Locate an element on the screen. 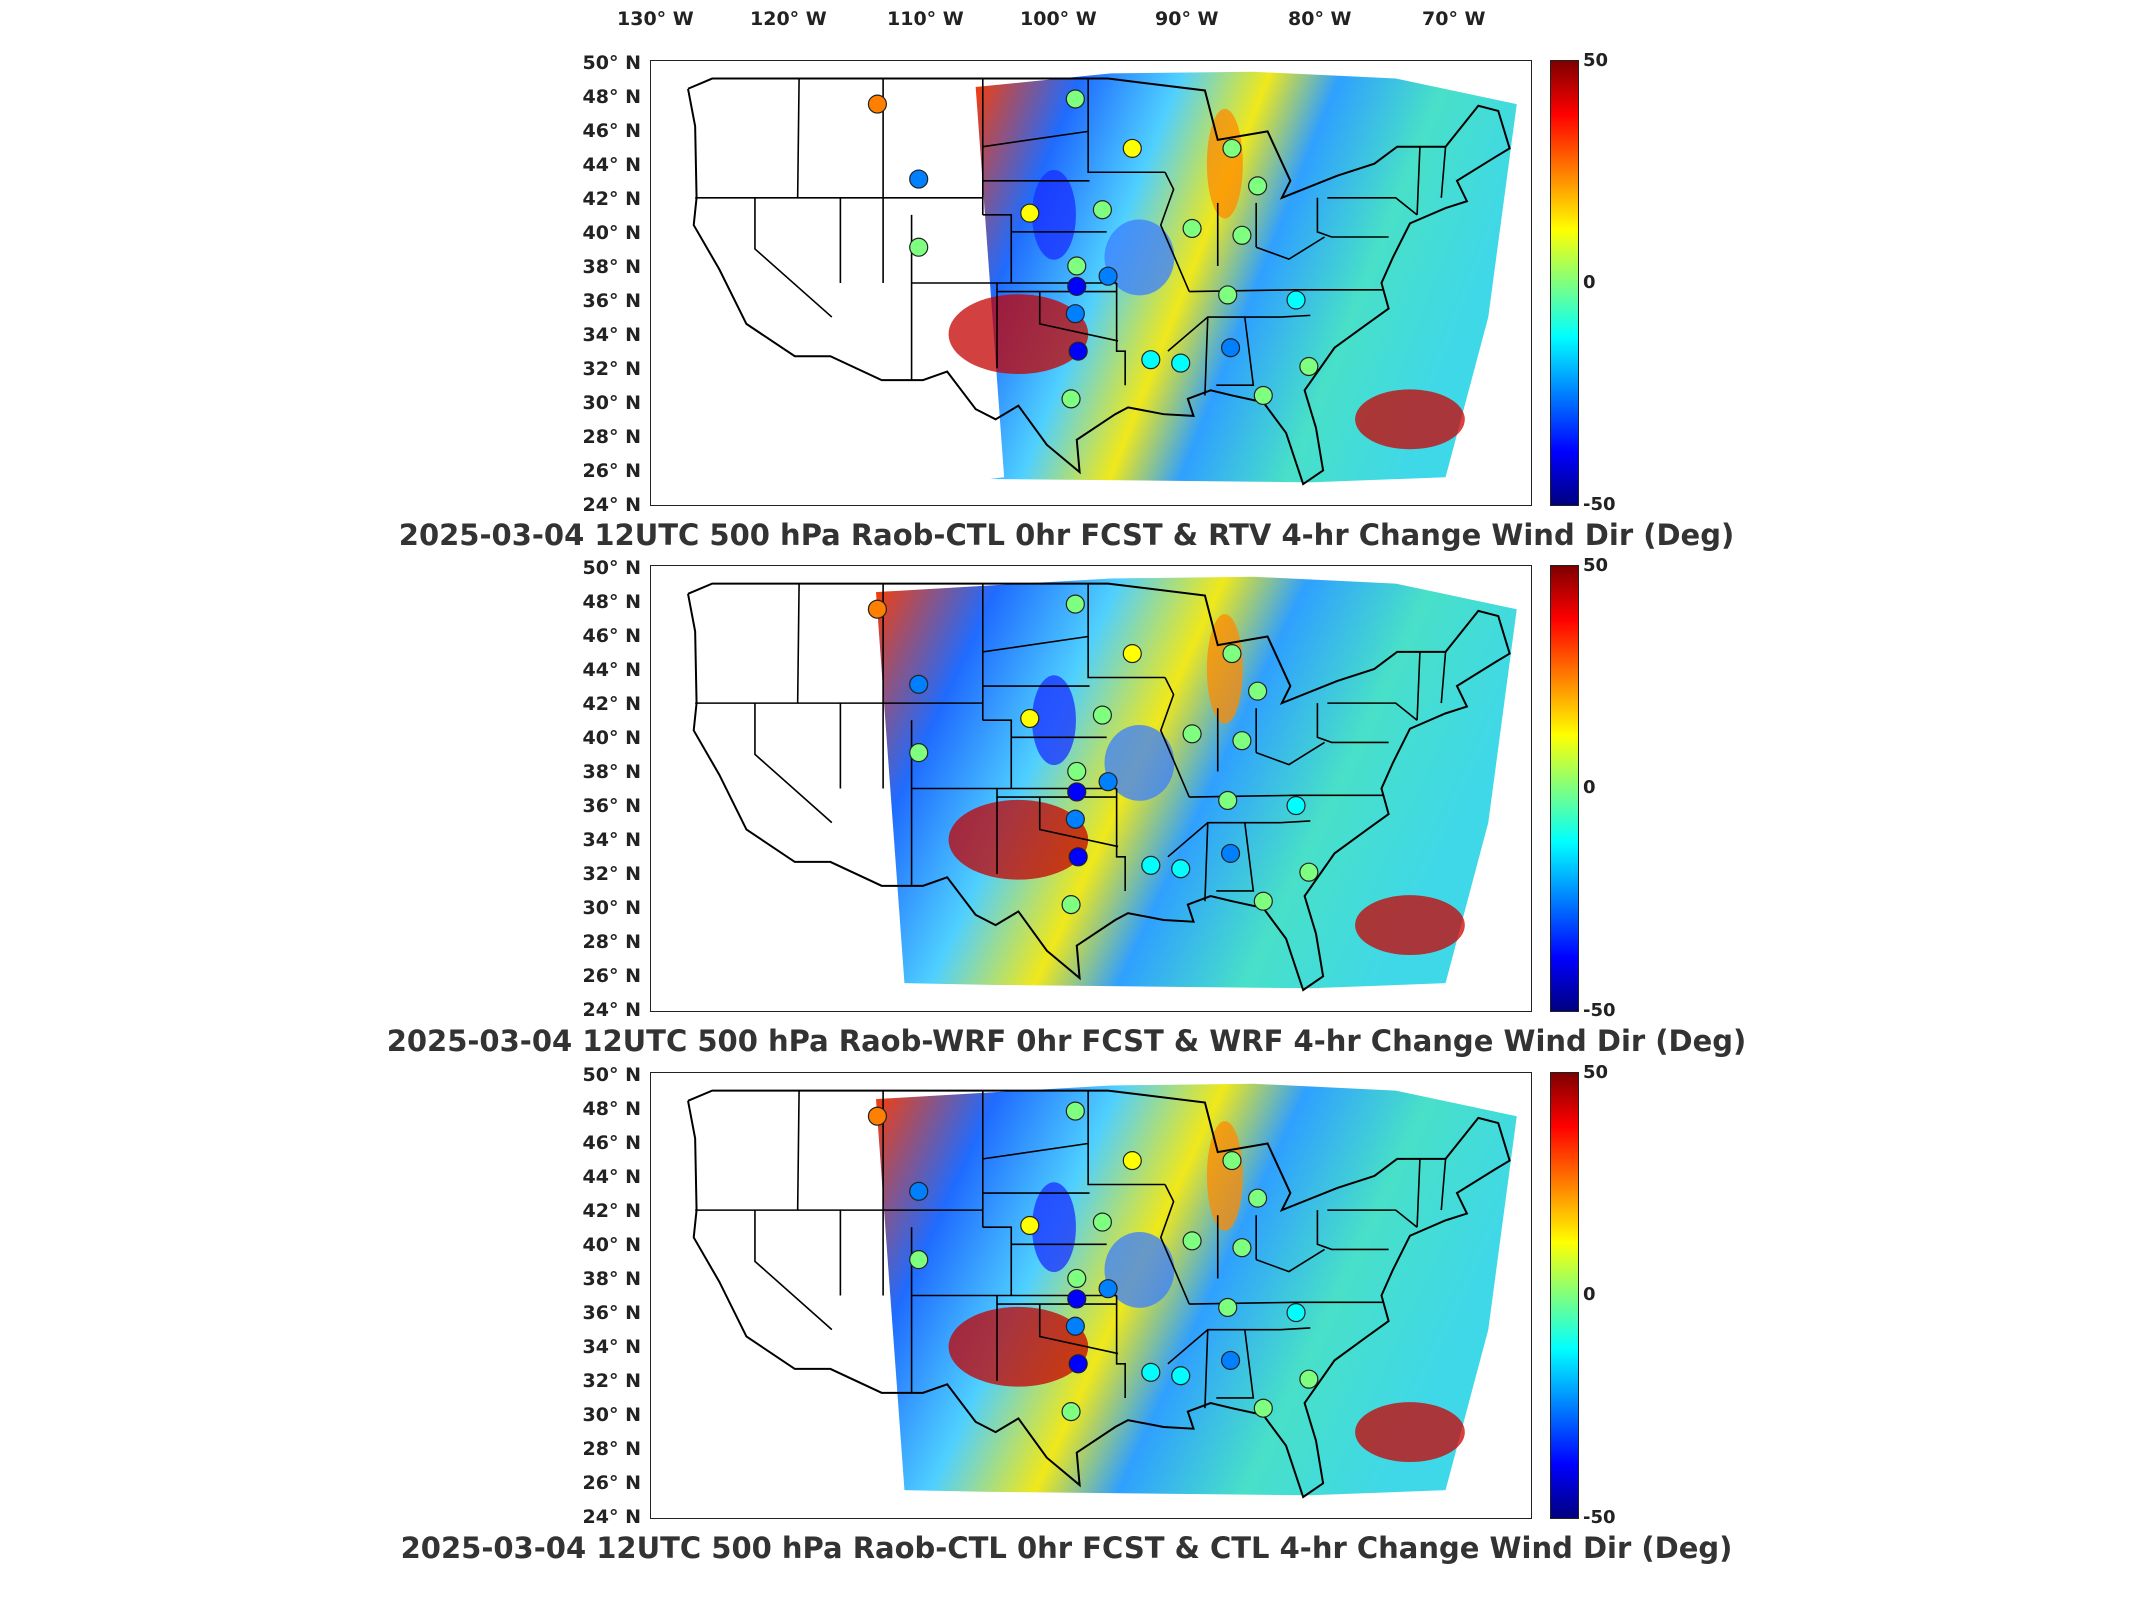 Image resolution: width=2133 pixels, height=1600 pixels. latitude-tick-label: 40° N is located at coordinates (611, 1245).